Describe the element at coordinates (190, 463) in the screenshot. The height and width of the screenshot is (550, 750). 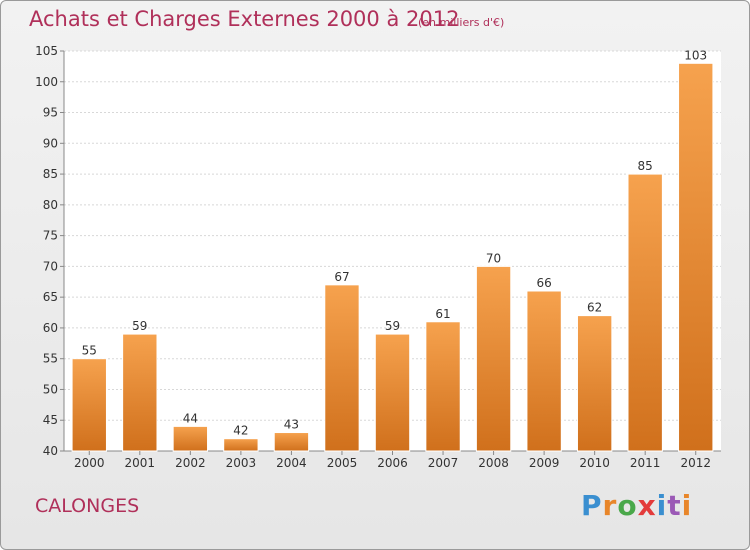
I see `x-tick-label-2002: 2002` at that location.